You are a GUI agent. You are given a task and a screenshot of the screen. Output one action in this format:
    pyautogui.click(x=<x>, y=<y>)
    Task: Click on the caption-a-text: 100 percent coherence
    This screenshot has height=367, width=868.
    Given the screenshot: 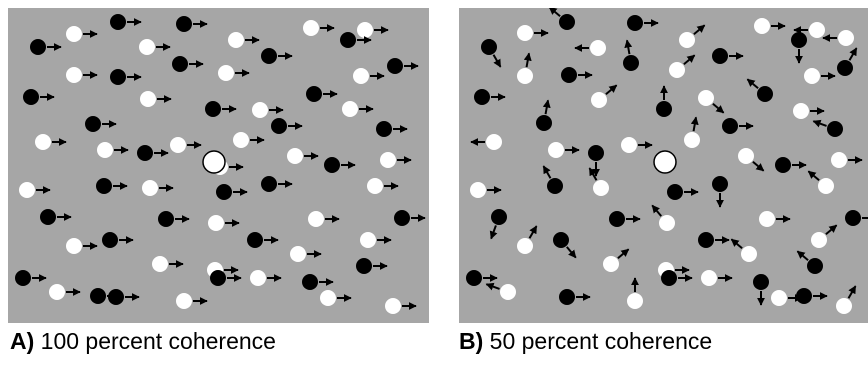 What is the action you would take?
    pyautogui.click(x=158, y=341)
    